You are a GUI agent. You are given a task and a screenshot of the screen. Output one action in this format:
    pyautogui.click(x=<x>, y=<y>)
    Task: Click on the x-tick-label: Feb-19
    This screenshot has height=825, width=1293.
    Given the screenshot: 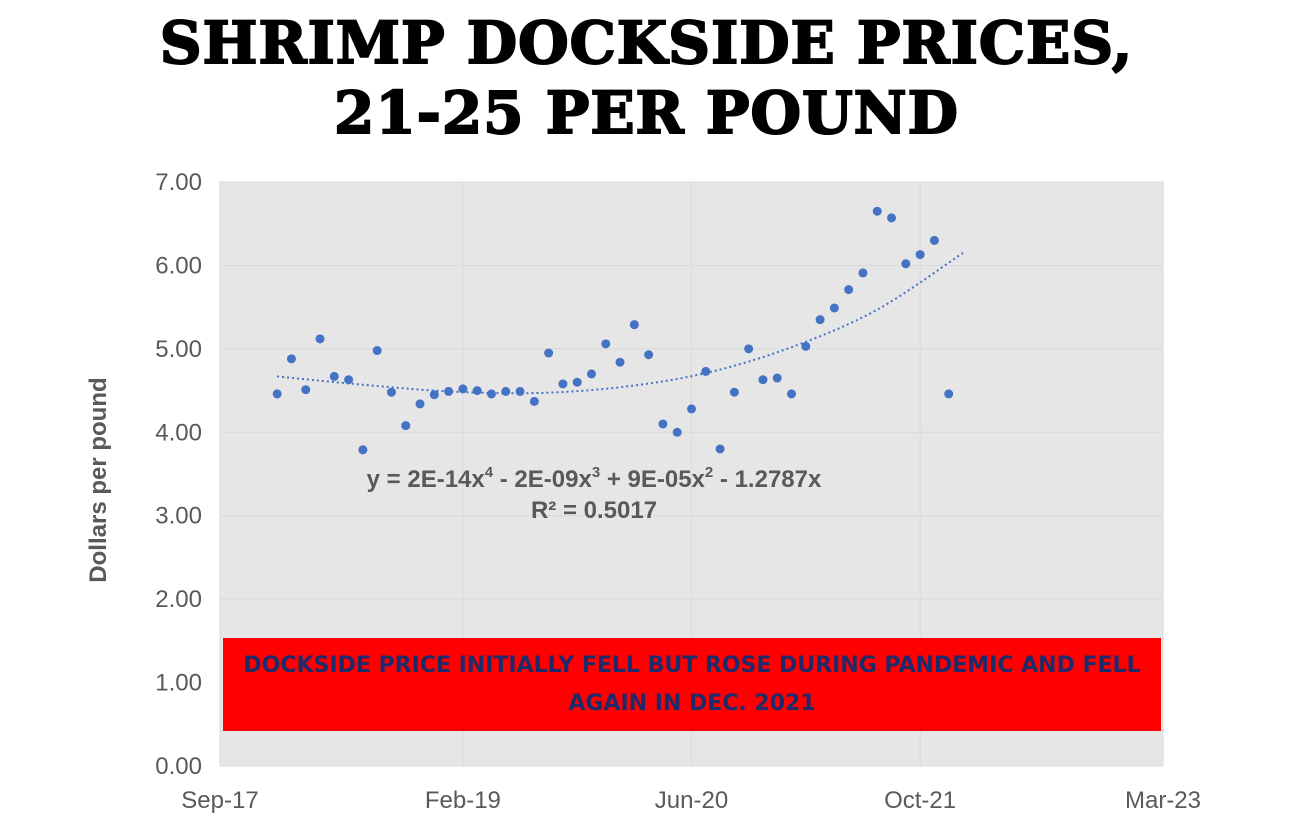 What is the action you would take?
    pyautogui.click(x=463, y=800)
    